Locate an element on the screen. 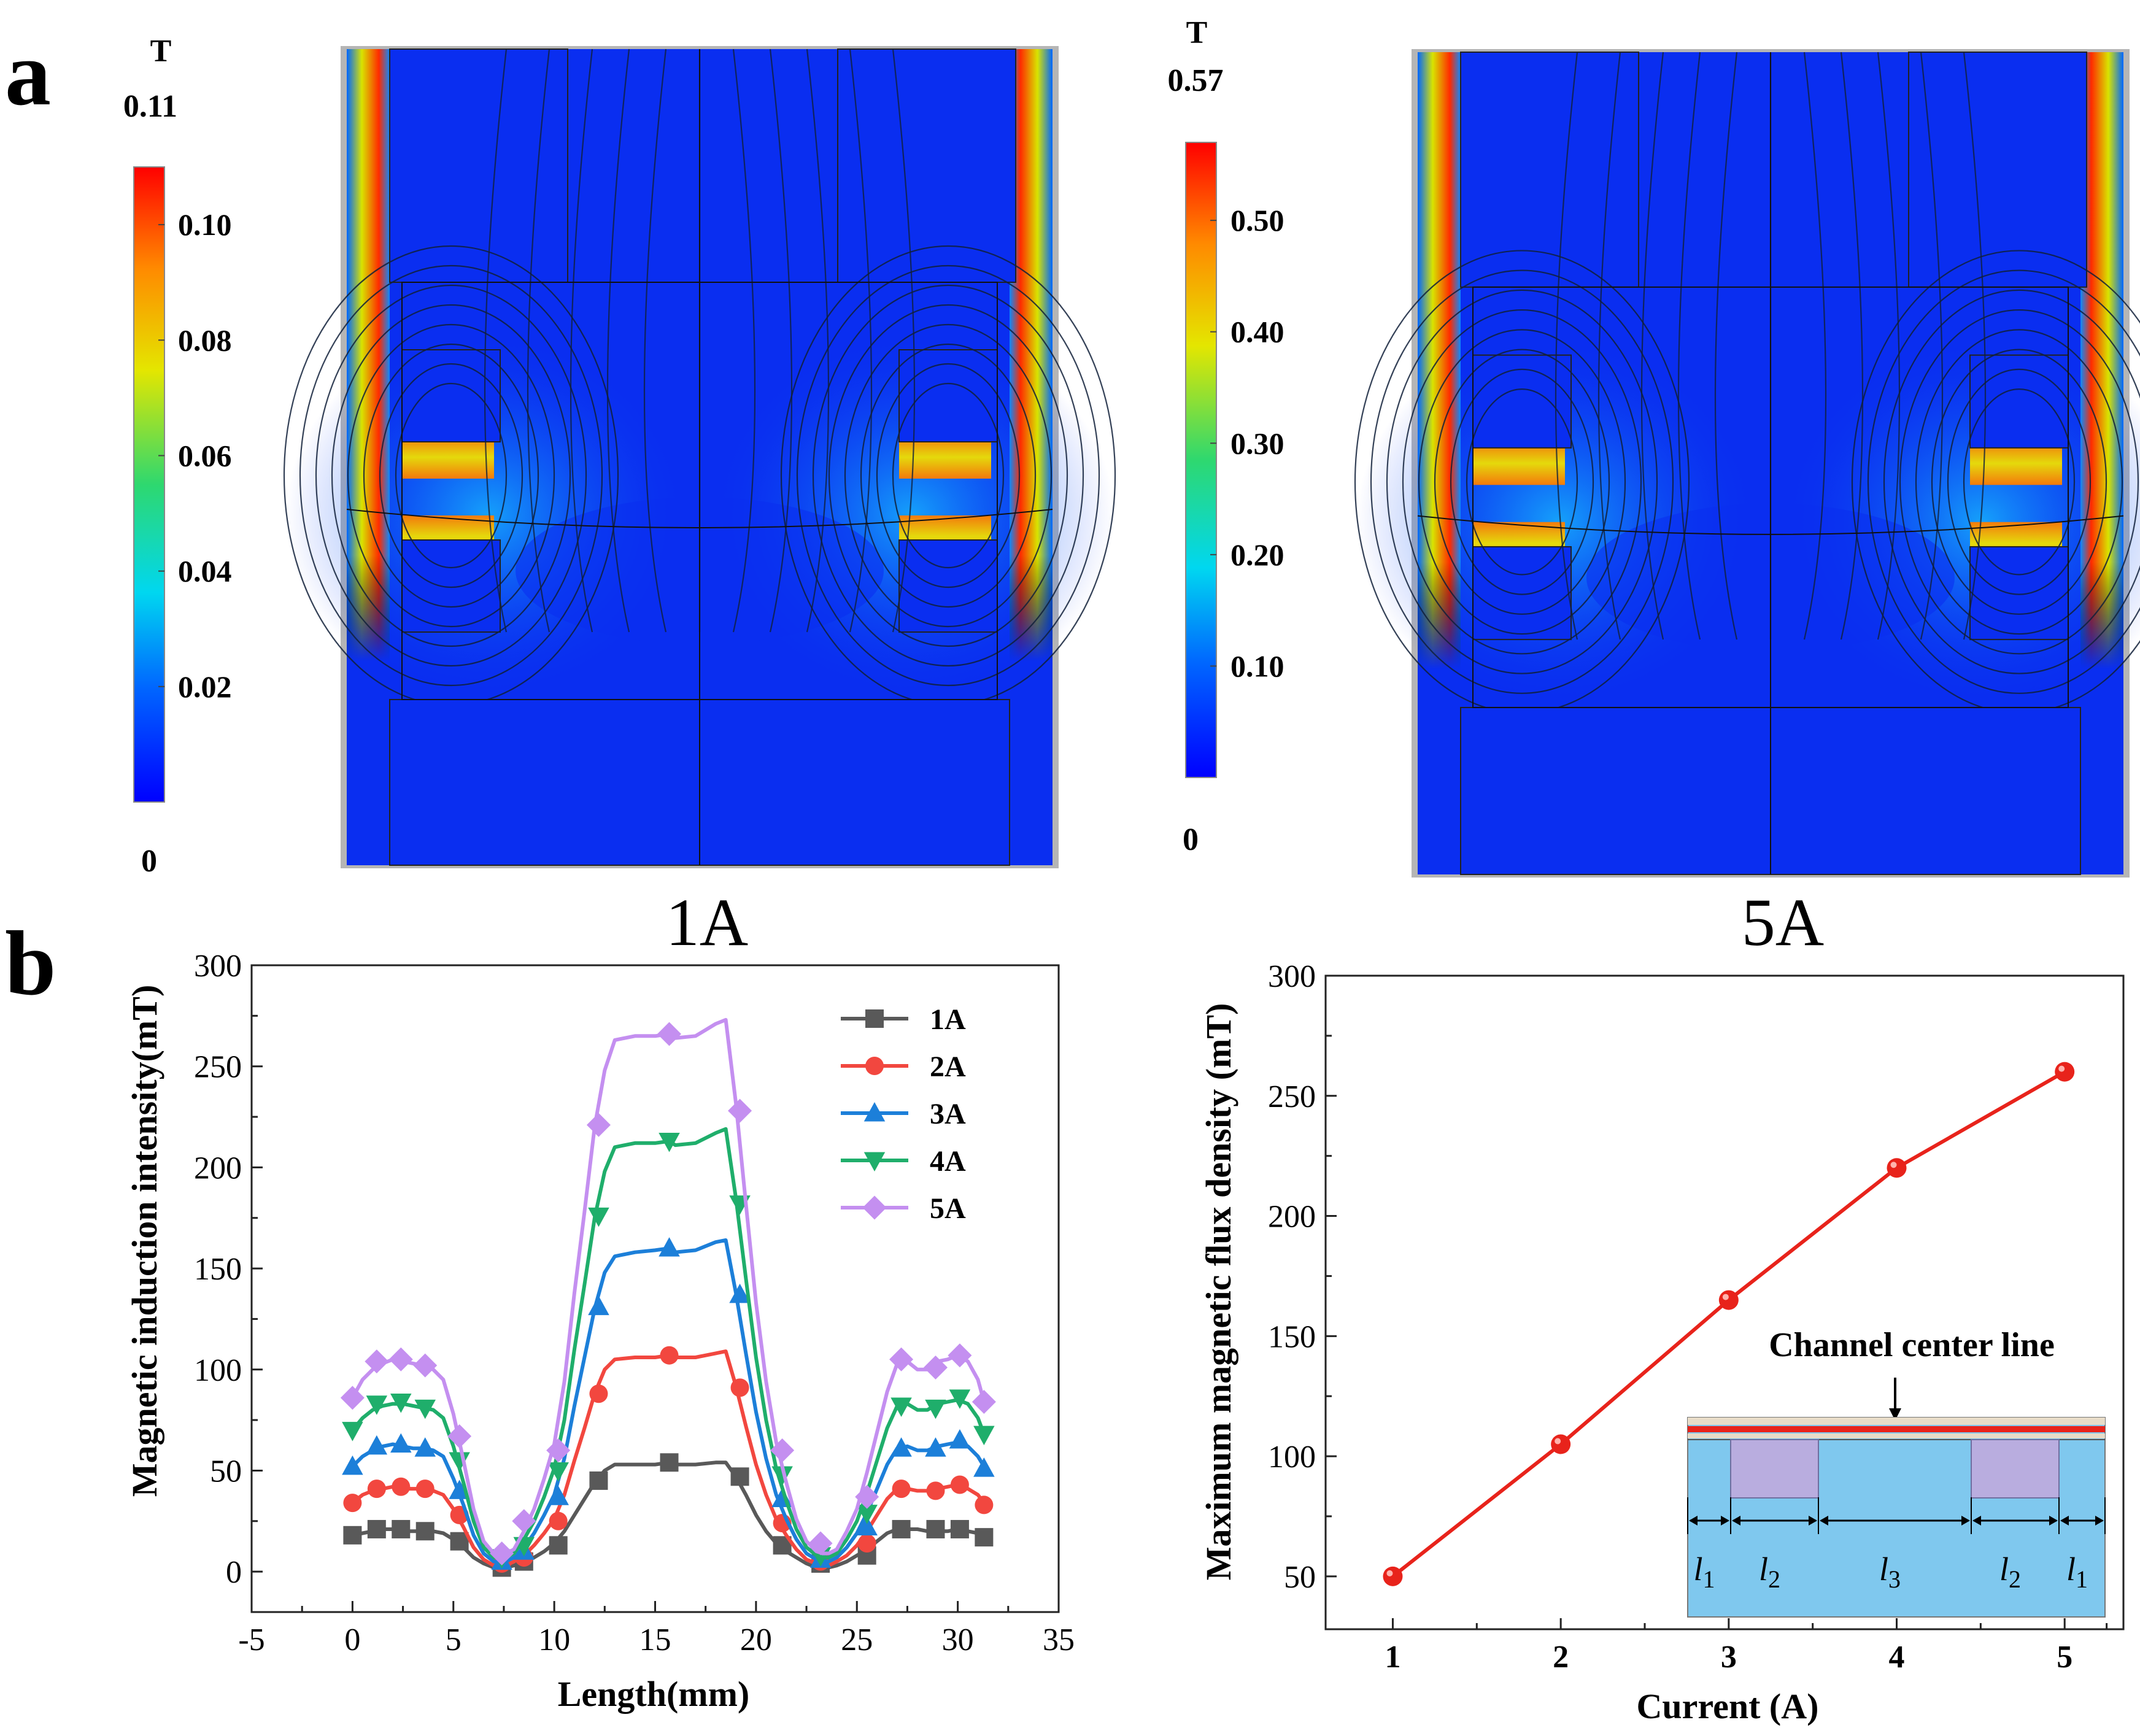  colorbar-tick-label: 0.02 is located at coordinates (205, 686).